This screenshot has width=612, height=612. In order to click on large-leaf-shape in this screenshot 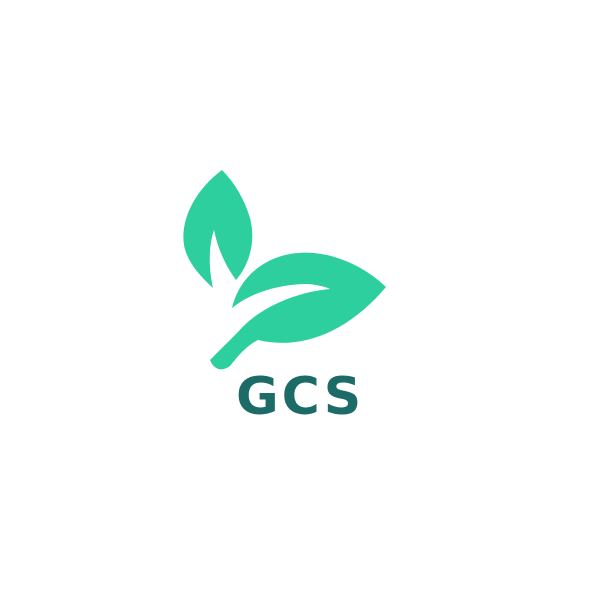, I will do `click(298, 311)`.